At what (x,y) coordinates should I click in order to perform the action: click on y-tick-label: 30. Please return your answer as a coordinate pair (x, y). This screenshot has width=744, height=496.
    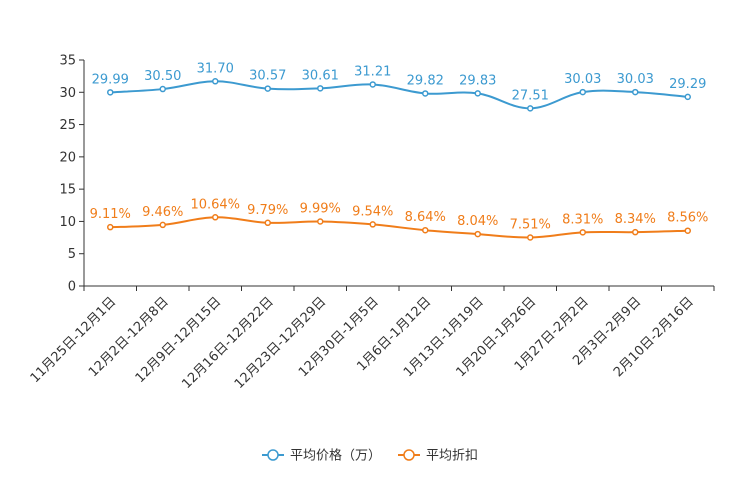
    Looking at the image, I should click on (67, 93).